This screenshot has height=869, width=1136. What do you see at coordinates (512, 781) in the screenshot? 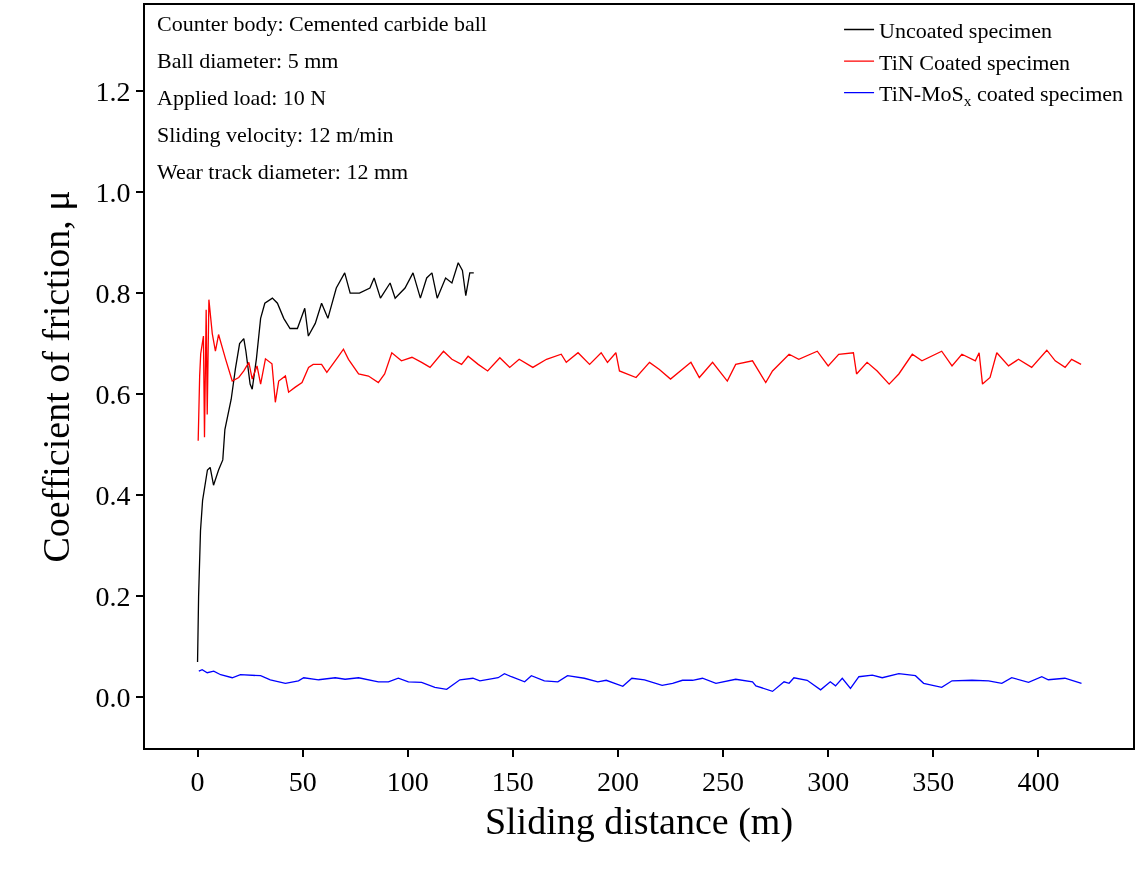
I see `x-tick-label: 150` at bounding box center [512, 781].